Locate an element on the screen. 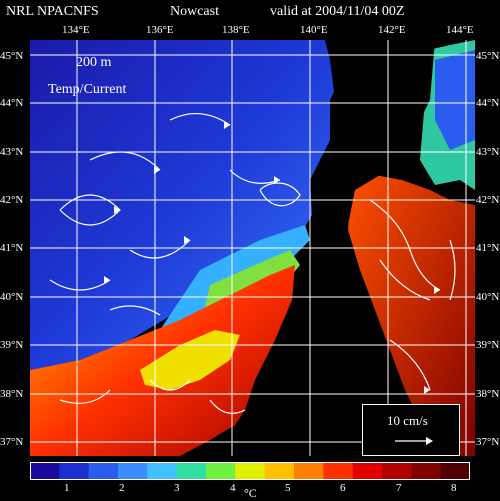  colorbar-label: 2 is located at coordinates (122, 488).